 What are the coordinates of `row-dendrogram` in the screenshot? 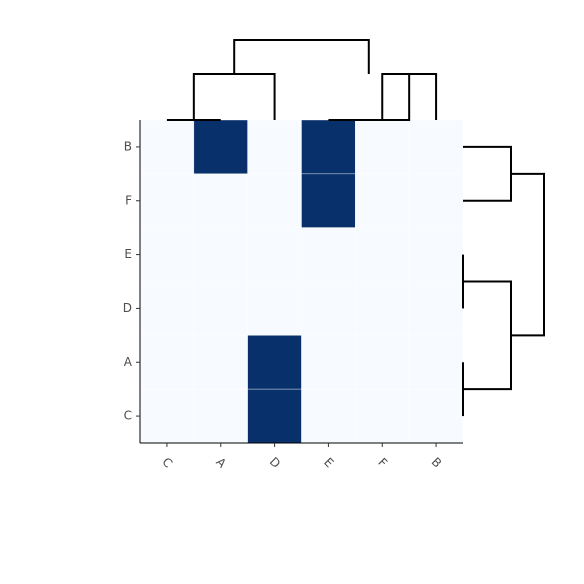 It's located at (503, 281).